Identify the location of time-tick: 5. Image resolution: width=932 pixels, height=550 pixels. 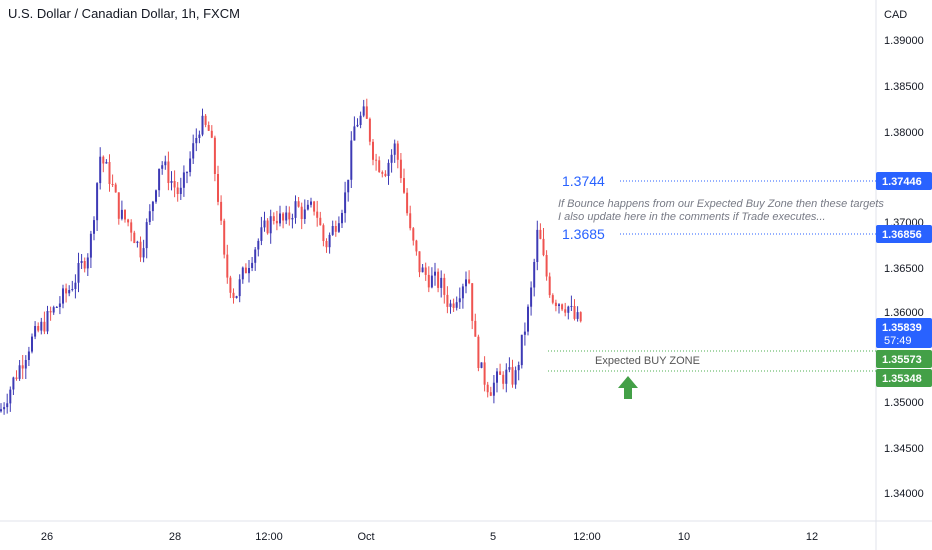
(493, 537).